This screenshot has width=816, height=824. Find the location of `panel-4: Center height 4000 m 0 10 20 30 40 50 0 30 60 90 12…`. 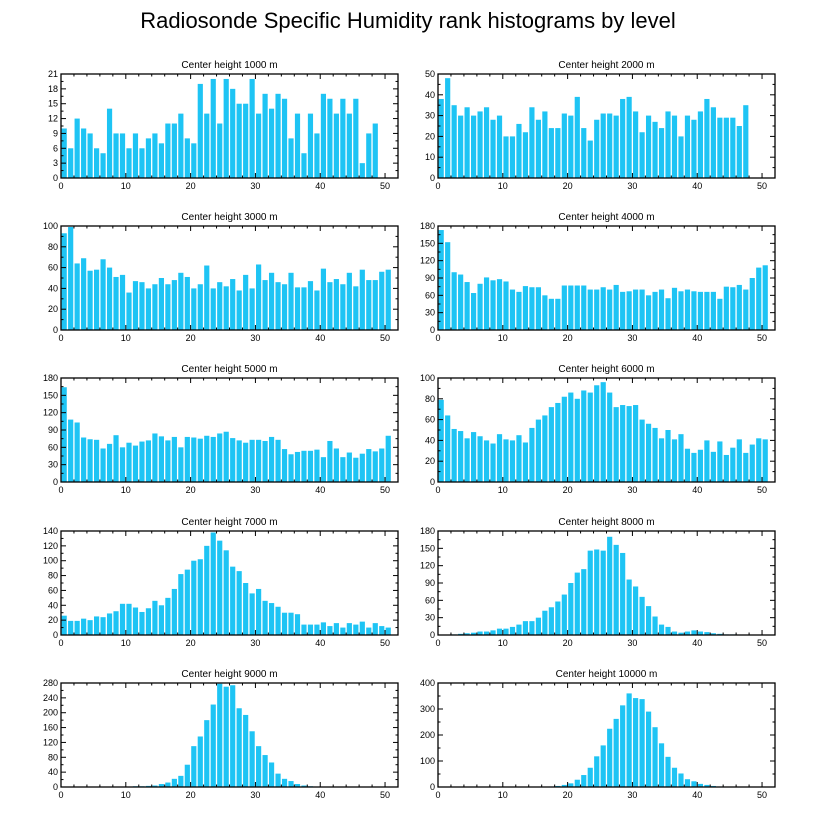

panel-4: Center height 4000 m 0 10 20 30 40 50 0 30 60 90 12… is located at coordinates (598, 277).